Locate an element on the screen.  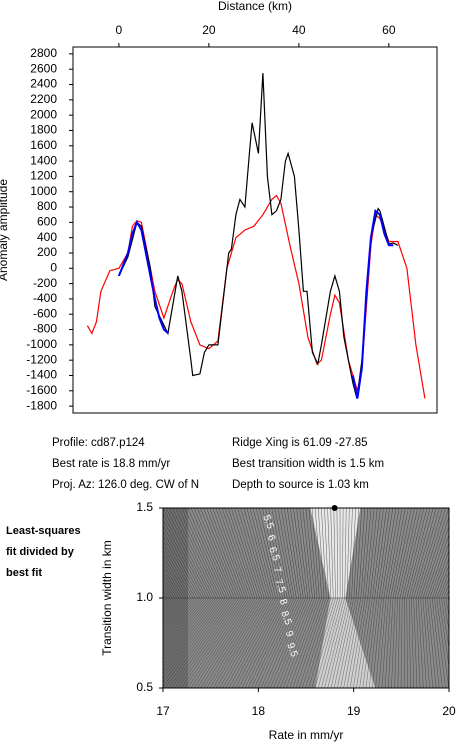
y-tick-label: 1400 is located at coordinates (43, 160).